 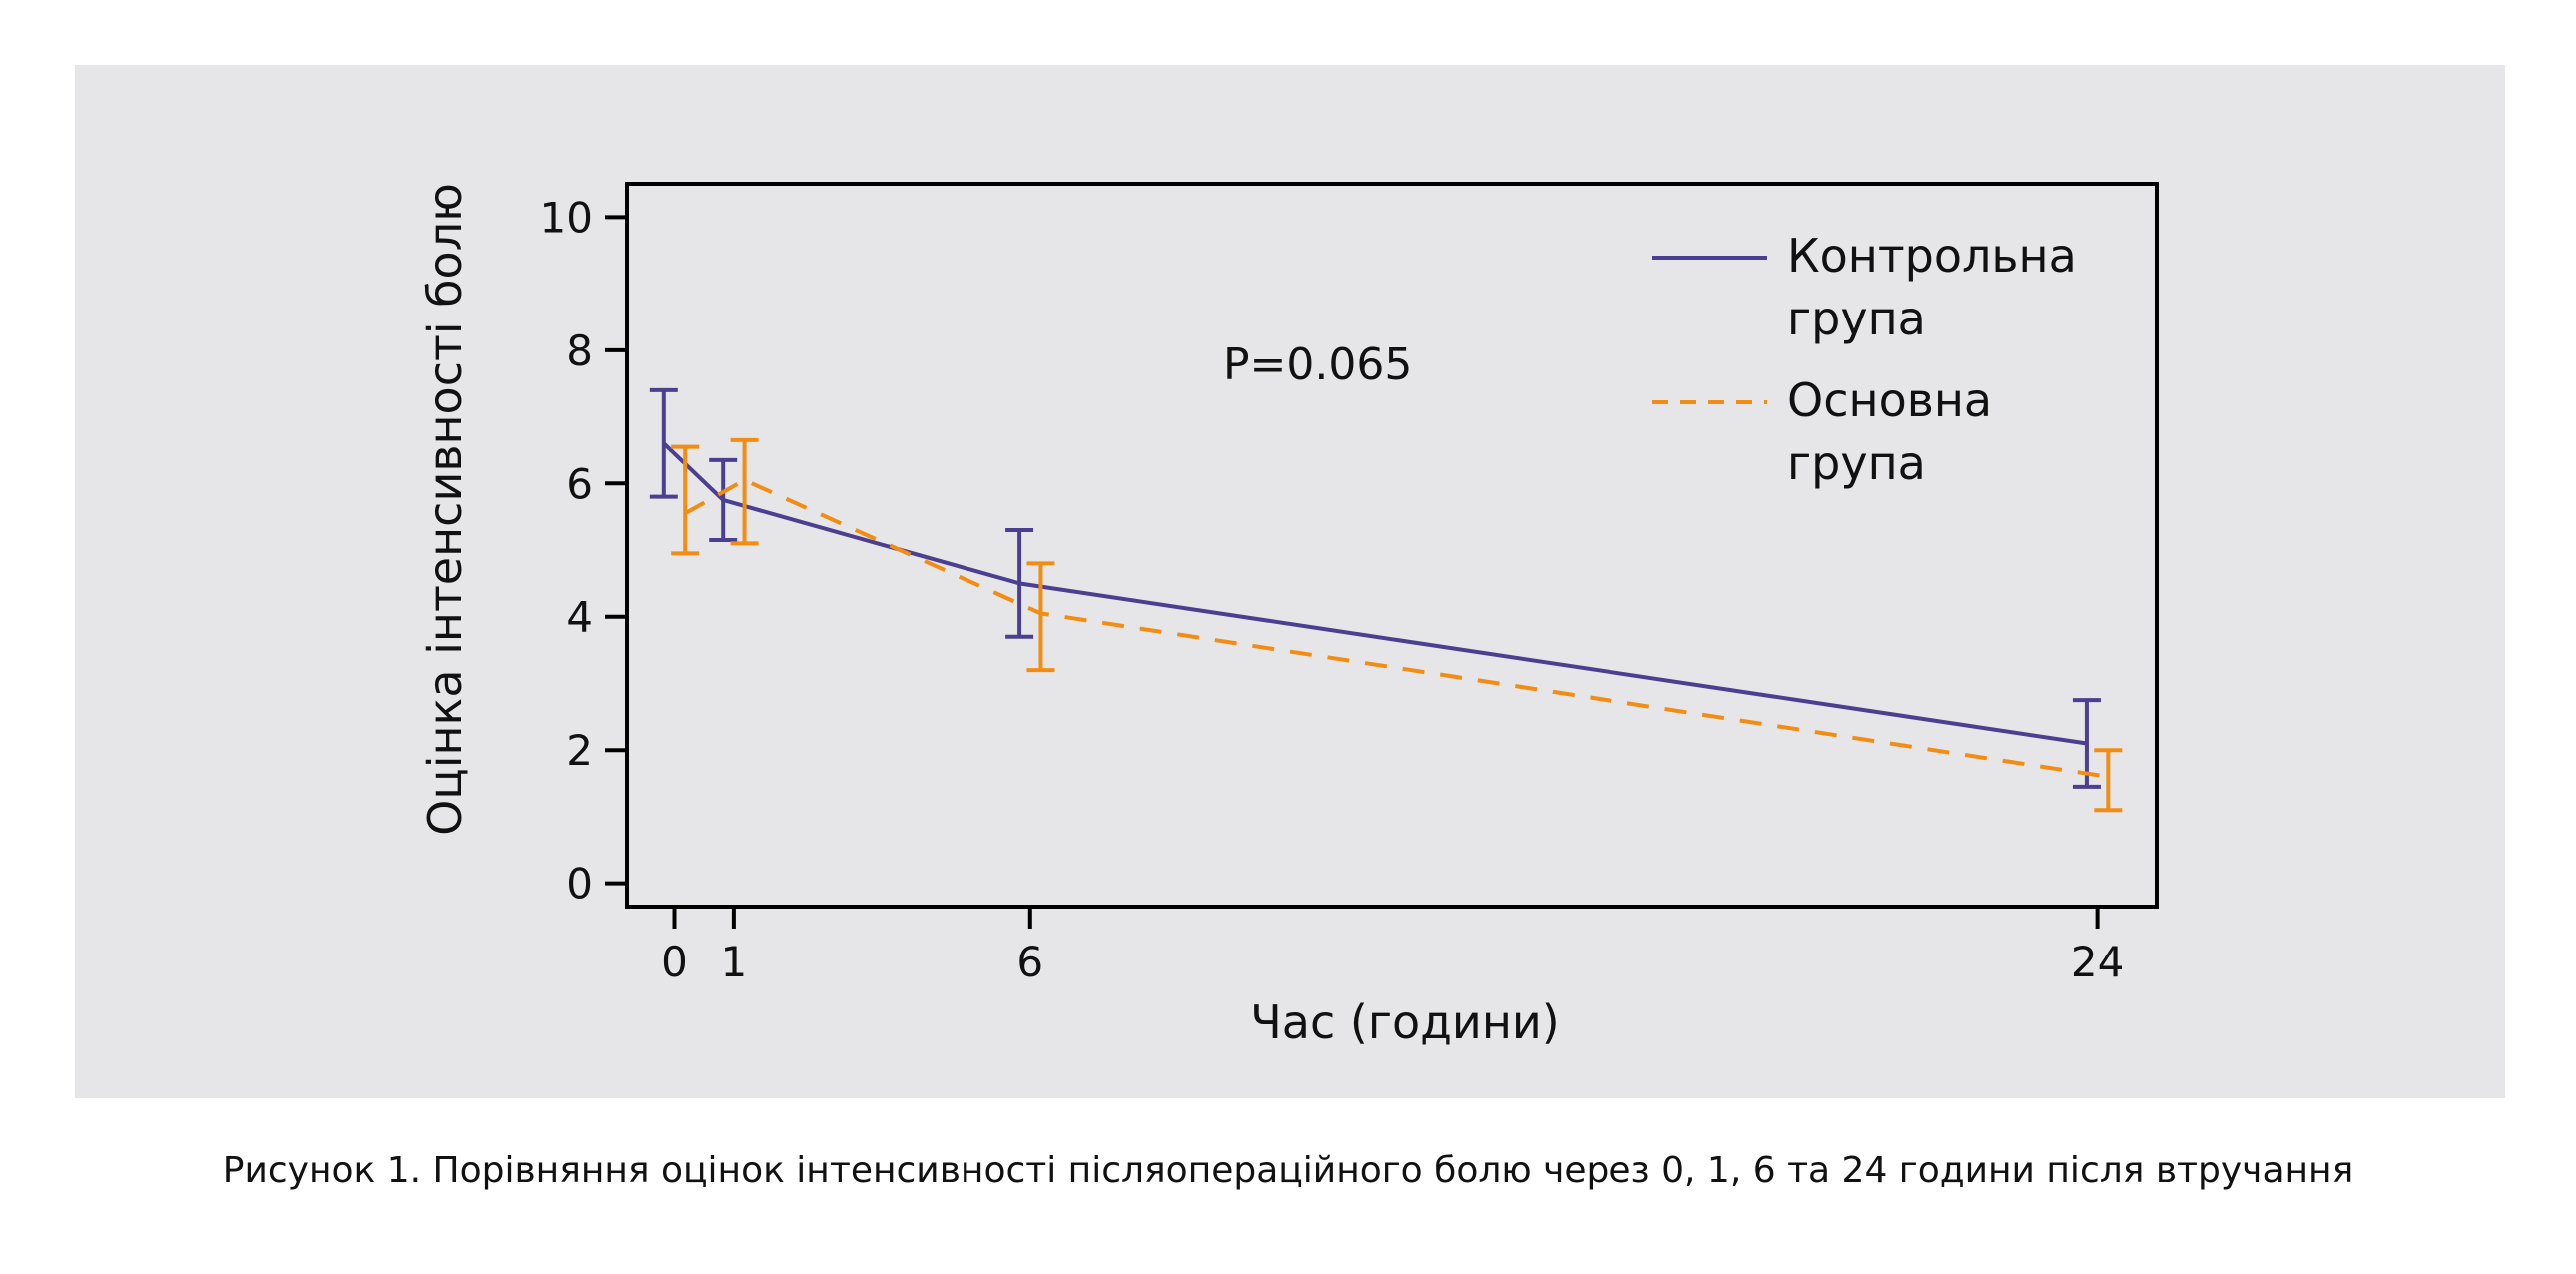 What do you see at coordinates (579, 350) in the screenshot?
I see `y-tick-label: 8` at bounding box center [579, 350].